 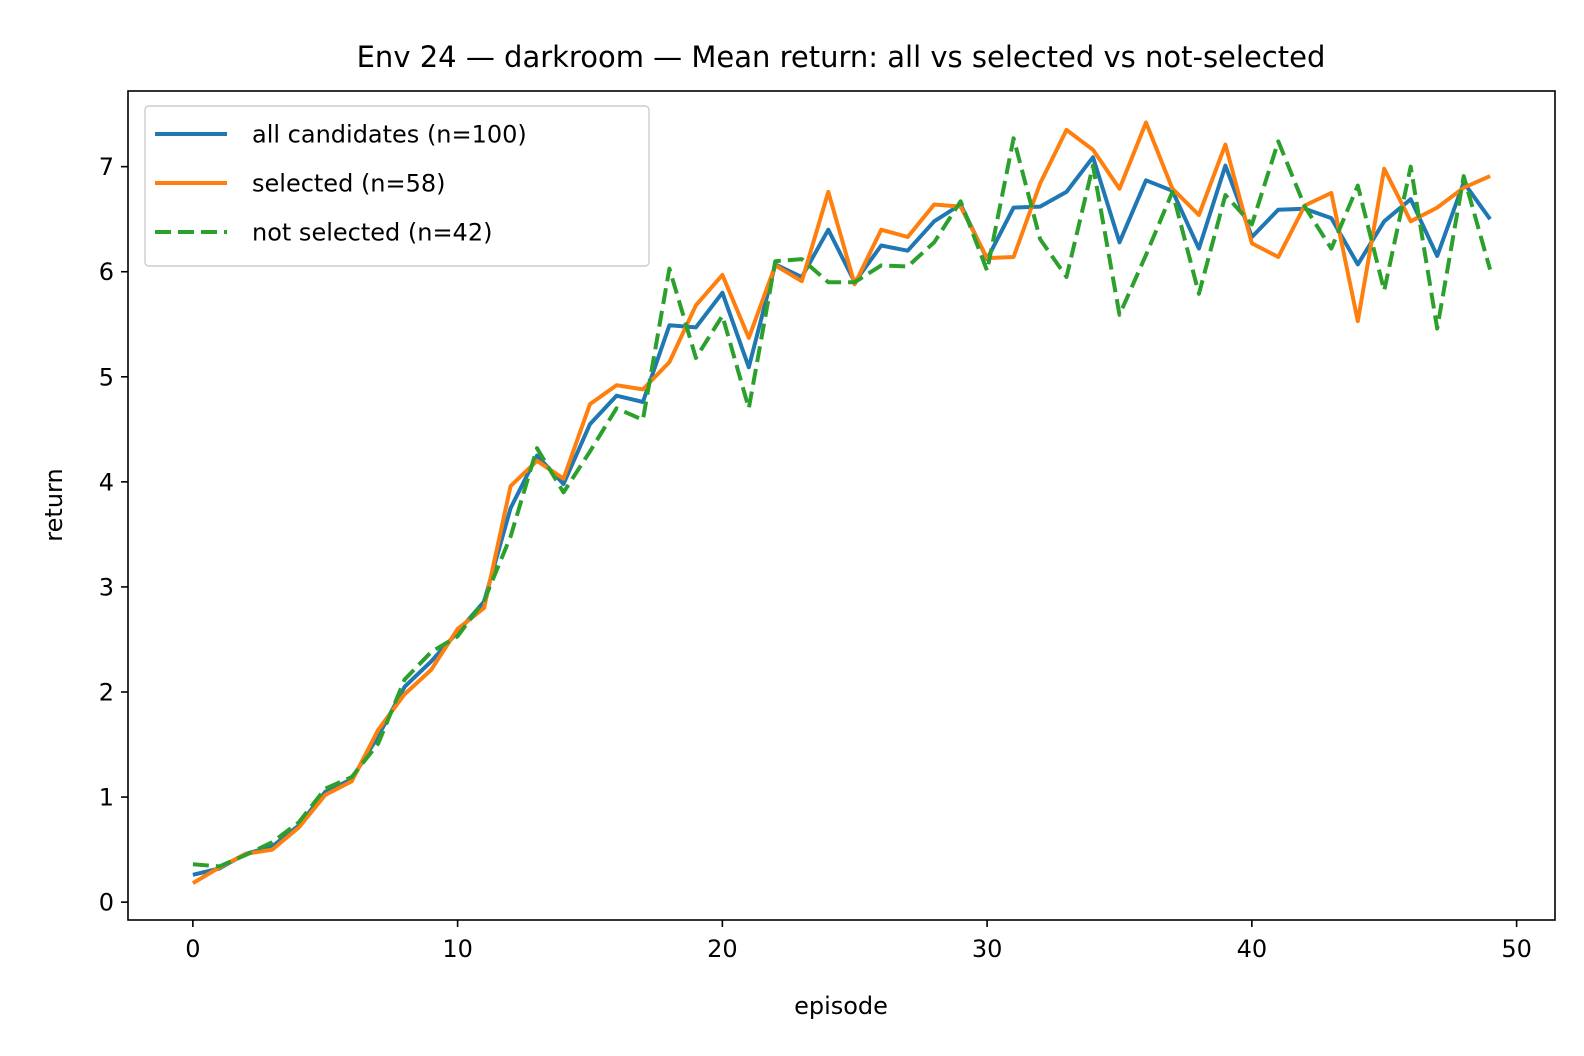 I want to click on y-tick-label: 7, so click(x=106, y=167).